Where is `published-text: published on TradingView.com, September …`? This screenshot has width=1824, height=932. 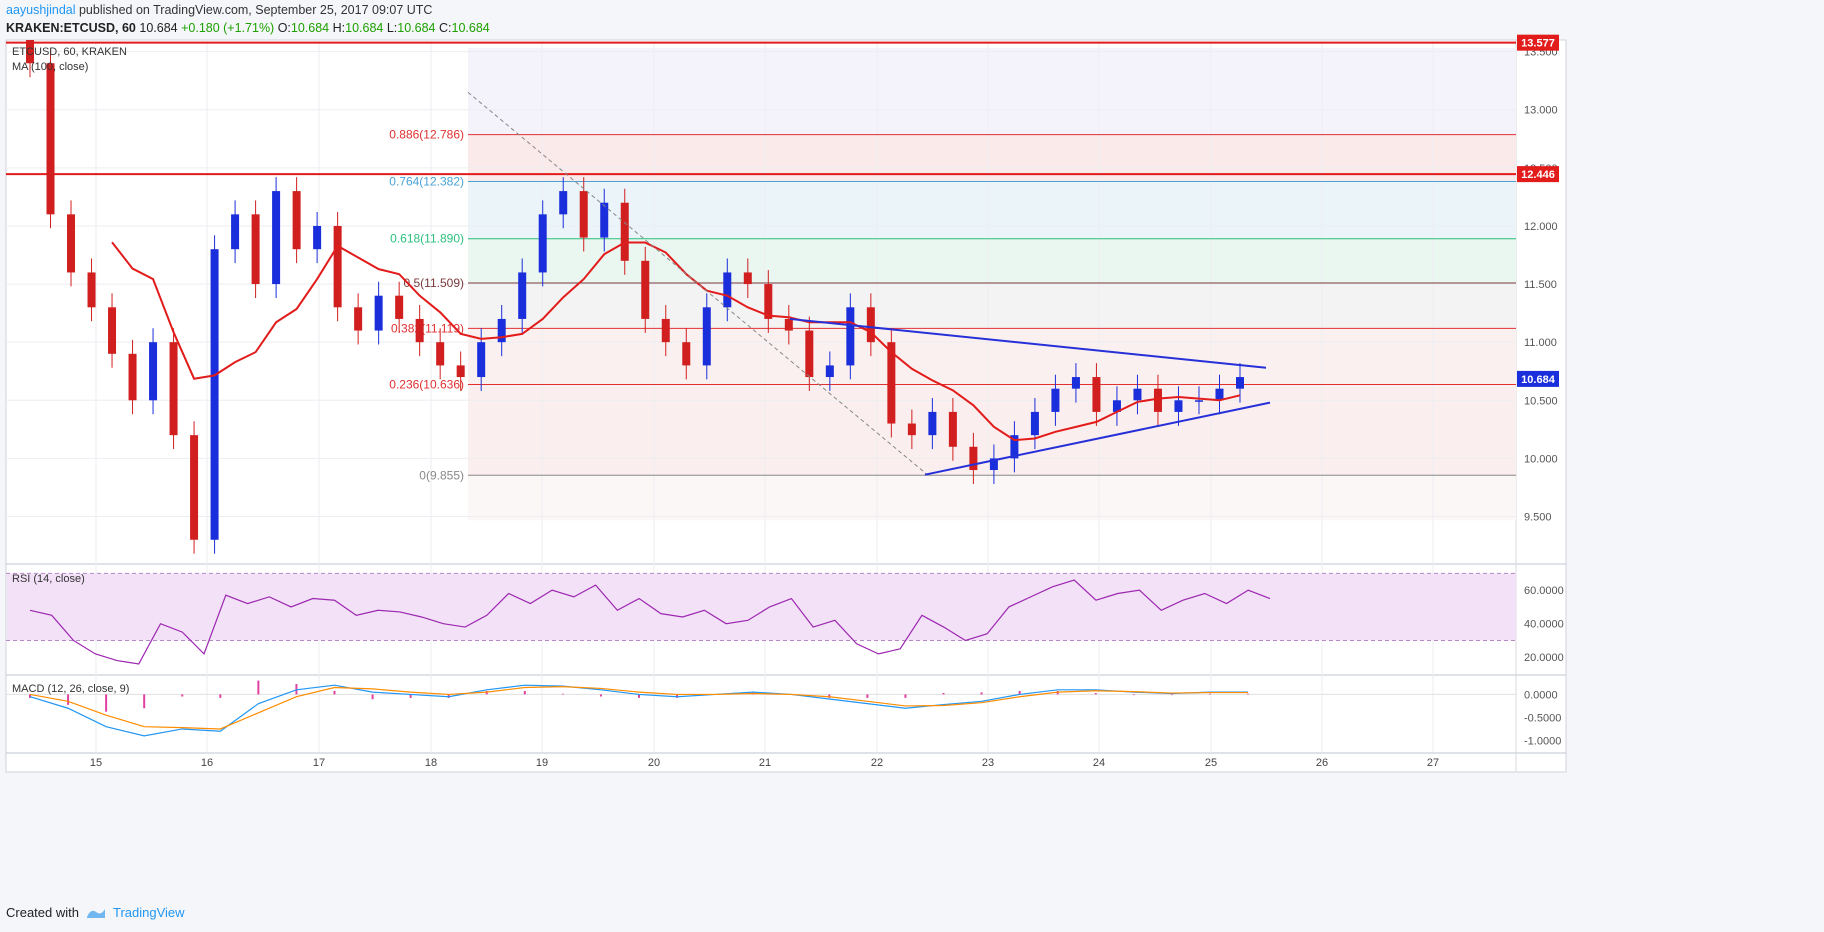 published-text: published on TradingView.com, September … is located at coordinates (255, 10).